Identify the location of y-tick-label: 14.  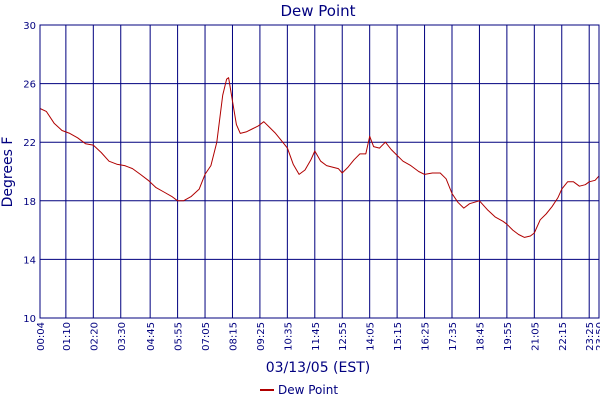
(29, 260).